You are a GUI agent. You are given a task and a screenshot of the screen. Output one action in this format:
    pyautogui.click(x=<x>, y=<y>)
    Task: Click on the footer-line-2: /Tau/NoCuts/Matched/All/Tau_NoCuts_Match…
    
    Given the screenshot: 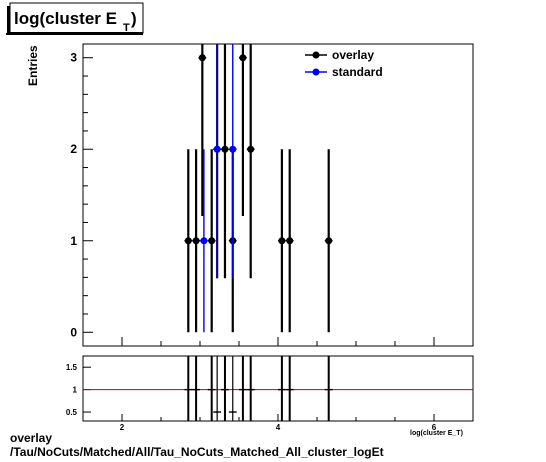 What is the action you would take?
    pyautogui.click(x=197, y=452)
    